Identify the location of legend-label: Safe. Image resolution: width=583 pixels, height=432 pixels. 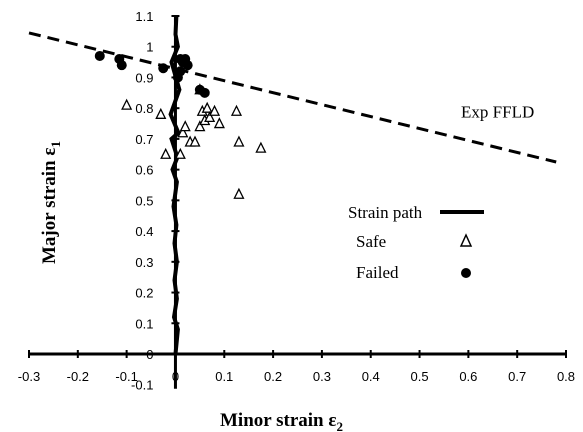
(371, 241).